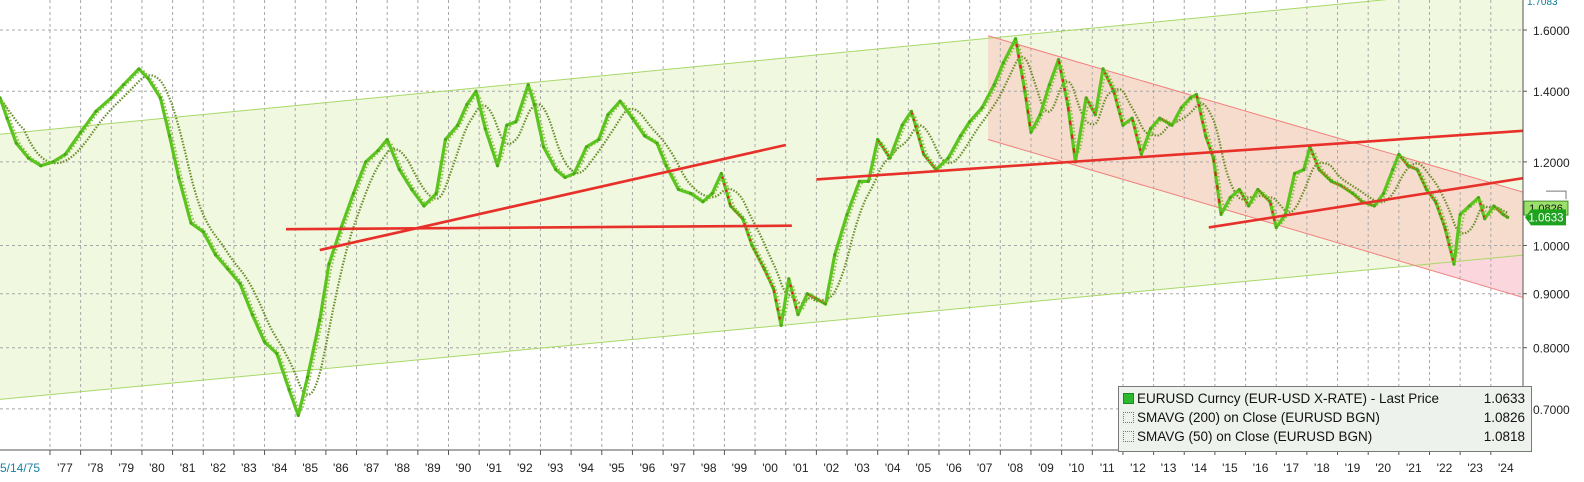 The height and width of the screenshot is (482, 1584). I want to click on x-tick-label: '96, so click(648, 468).